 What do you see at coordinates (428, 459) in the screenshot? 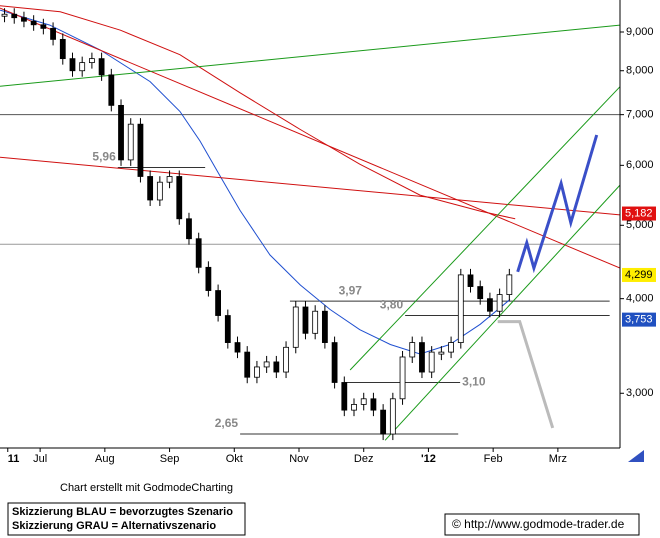
I see `x-tick-label: '12` at bounding box center [428, 459].